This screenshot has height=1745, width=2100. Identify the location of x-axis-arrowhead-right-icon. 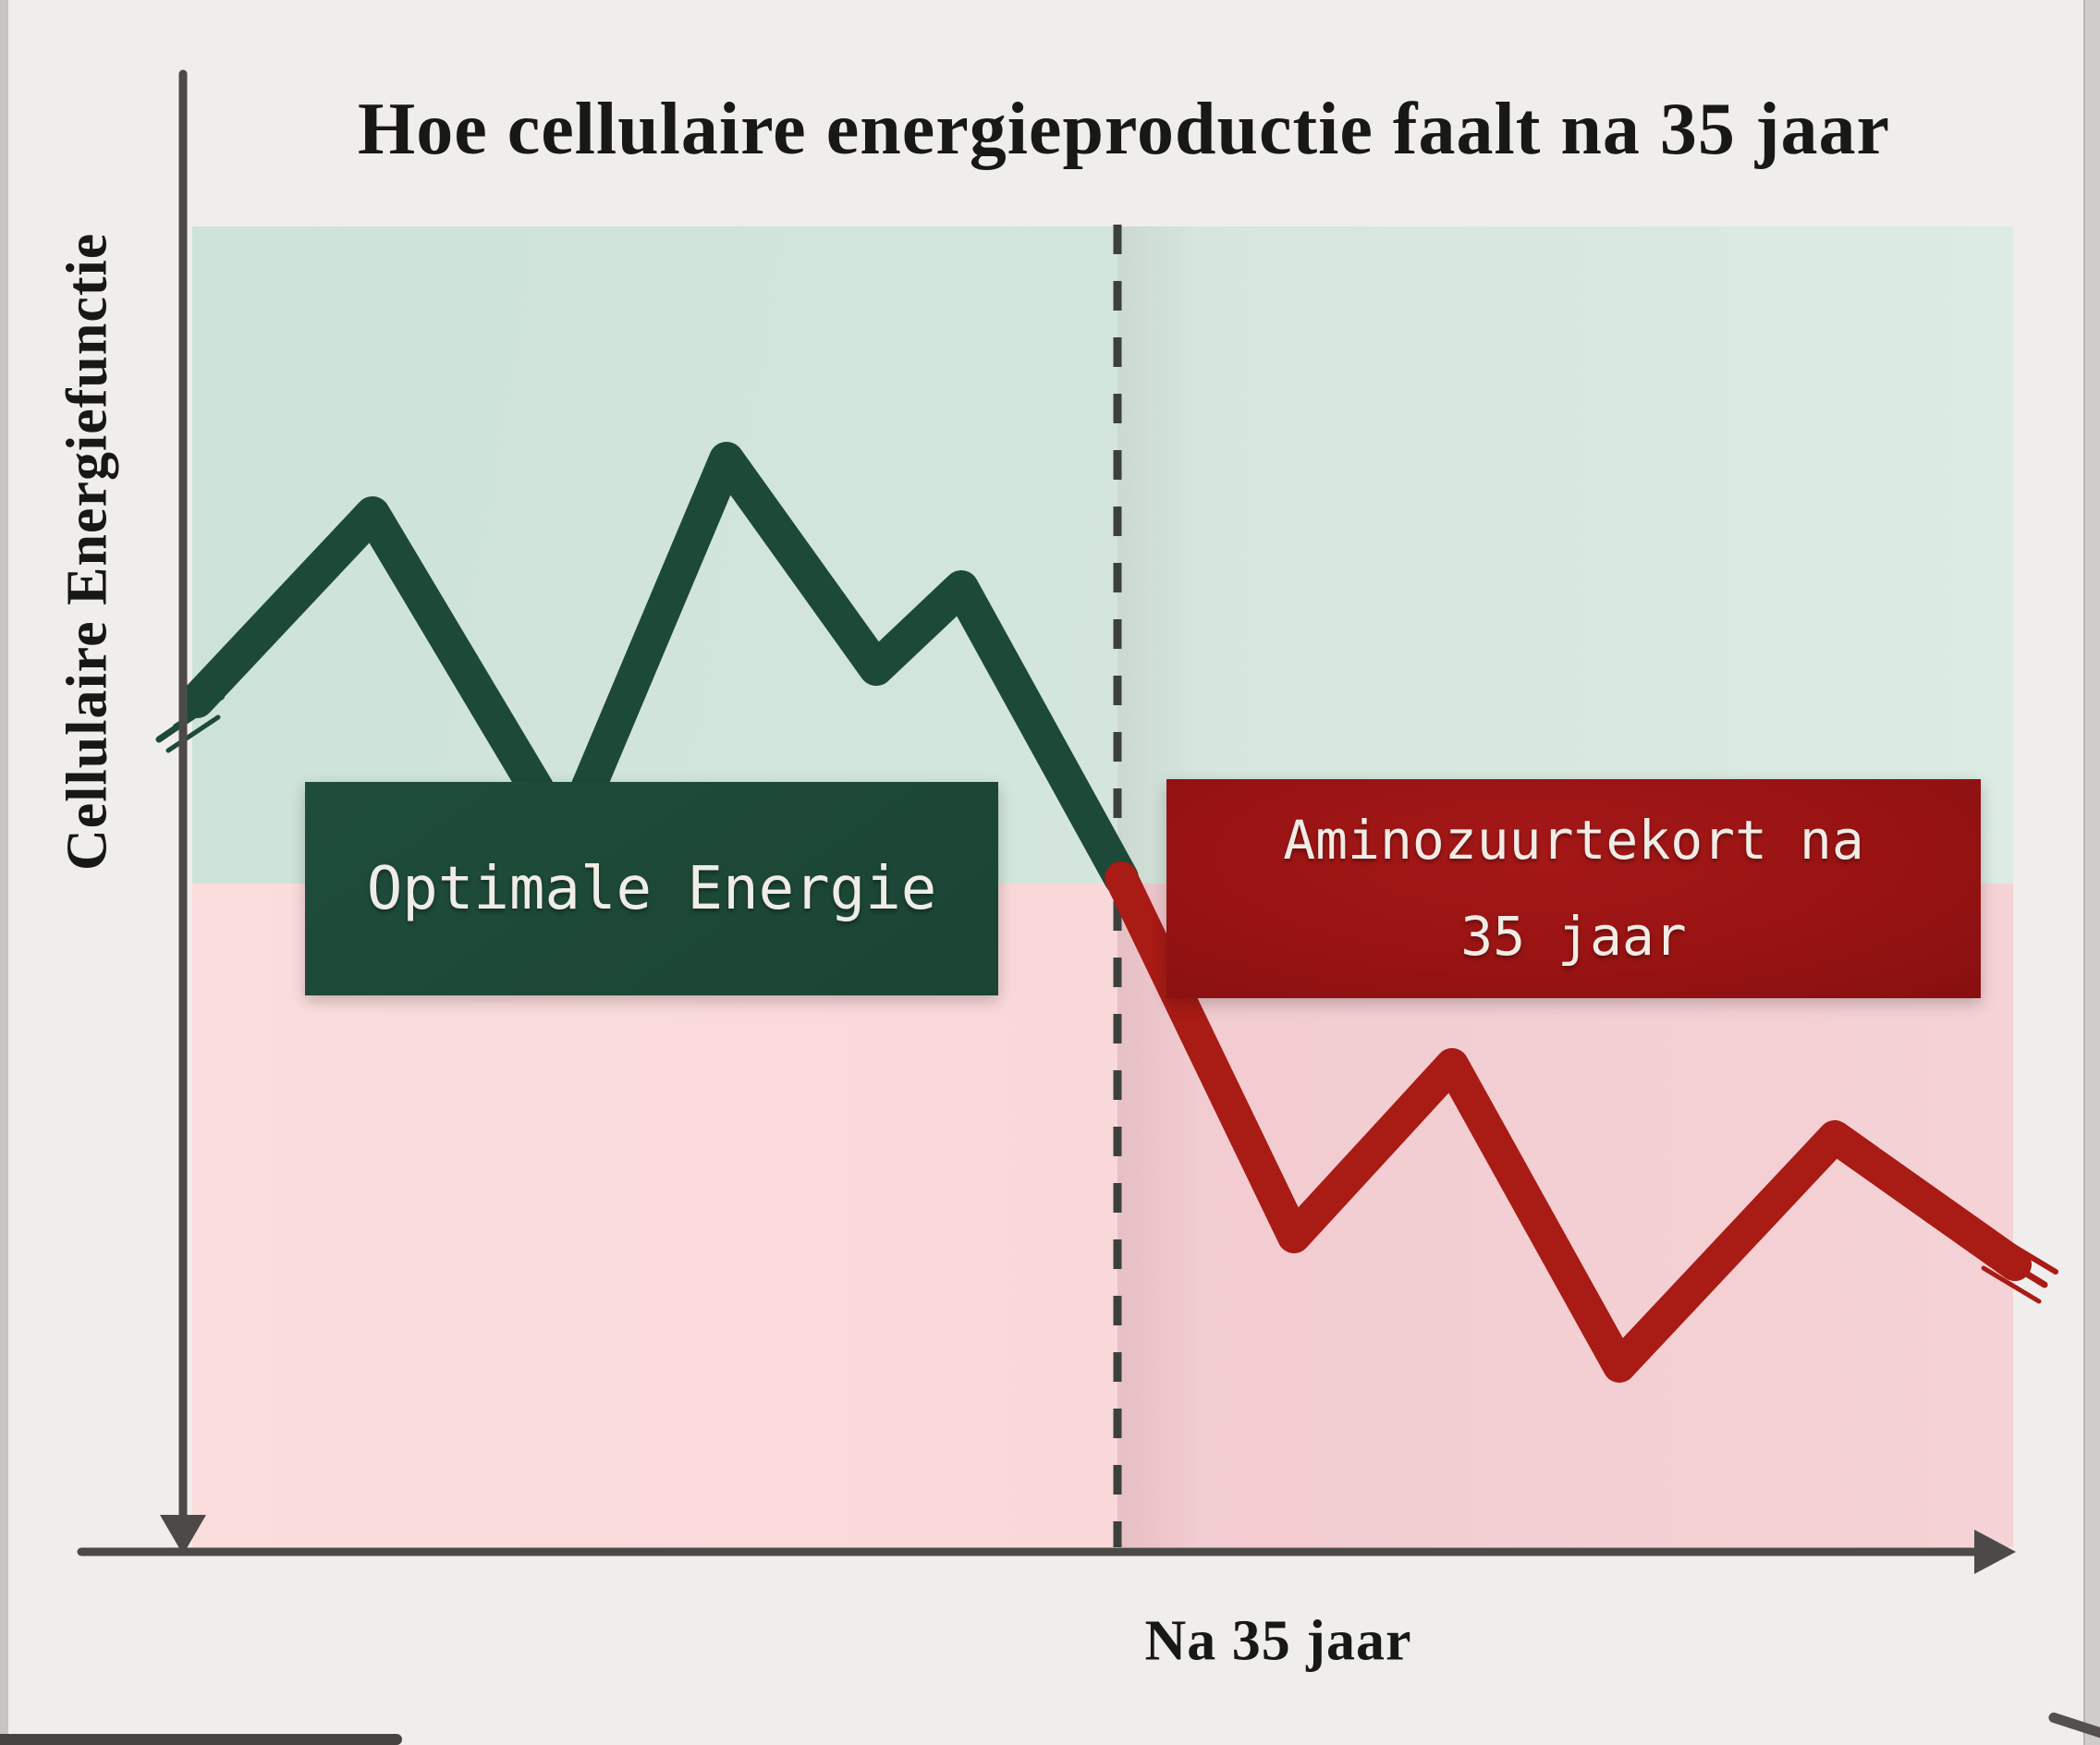
(1995, 1552).